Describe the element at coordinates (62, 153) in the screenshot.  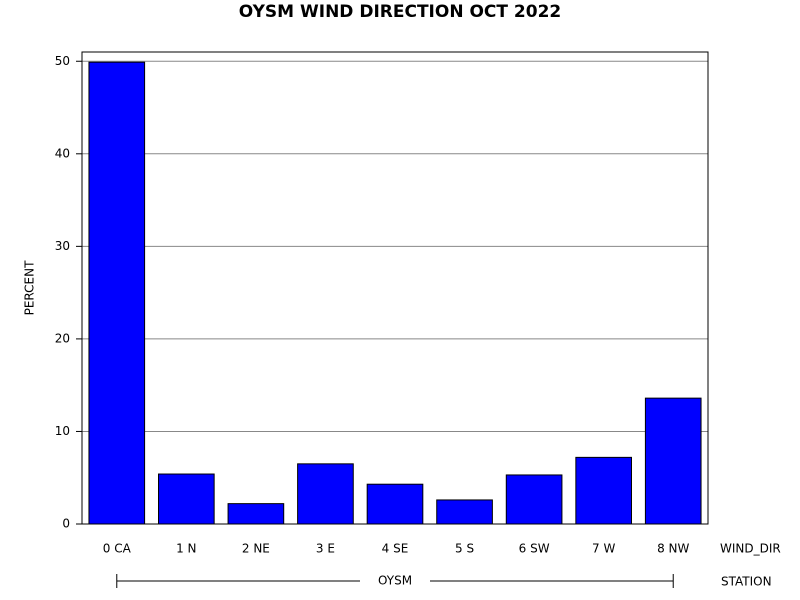
I see `y-tick-label: 40` at that location.